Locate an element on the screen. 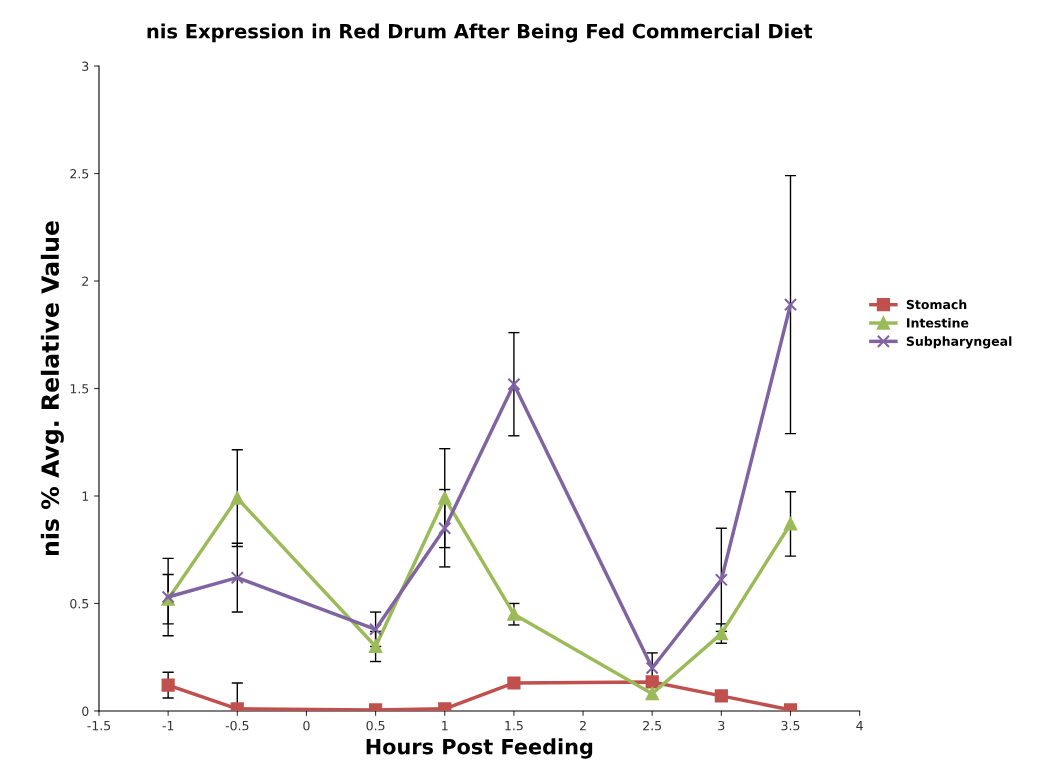 The image size is (1042, 777). y-tick-label: 3 is located at coordinates (85, 66).